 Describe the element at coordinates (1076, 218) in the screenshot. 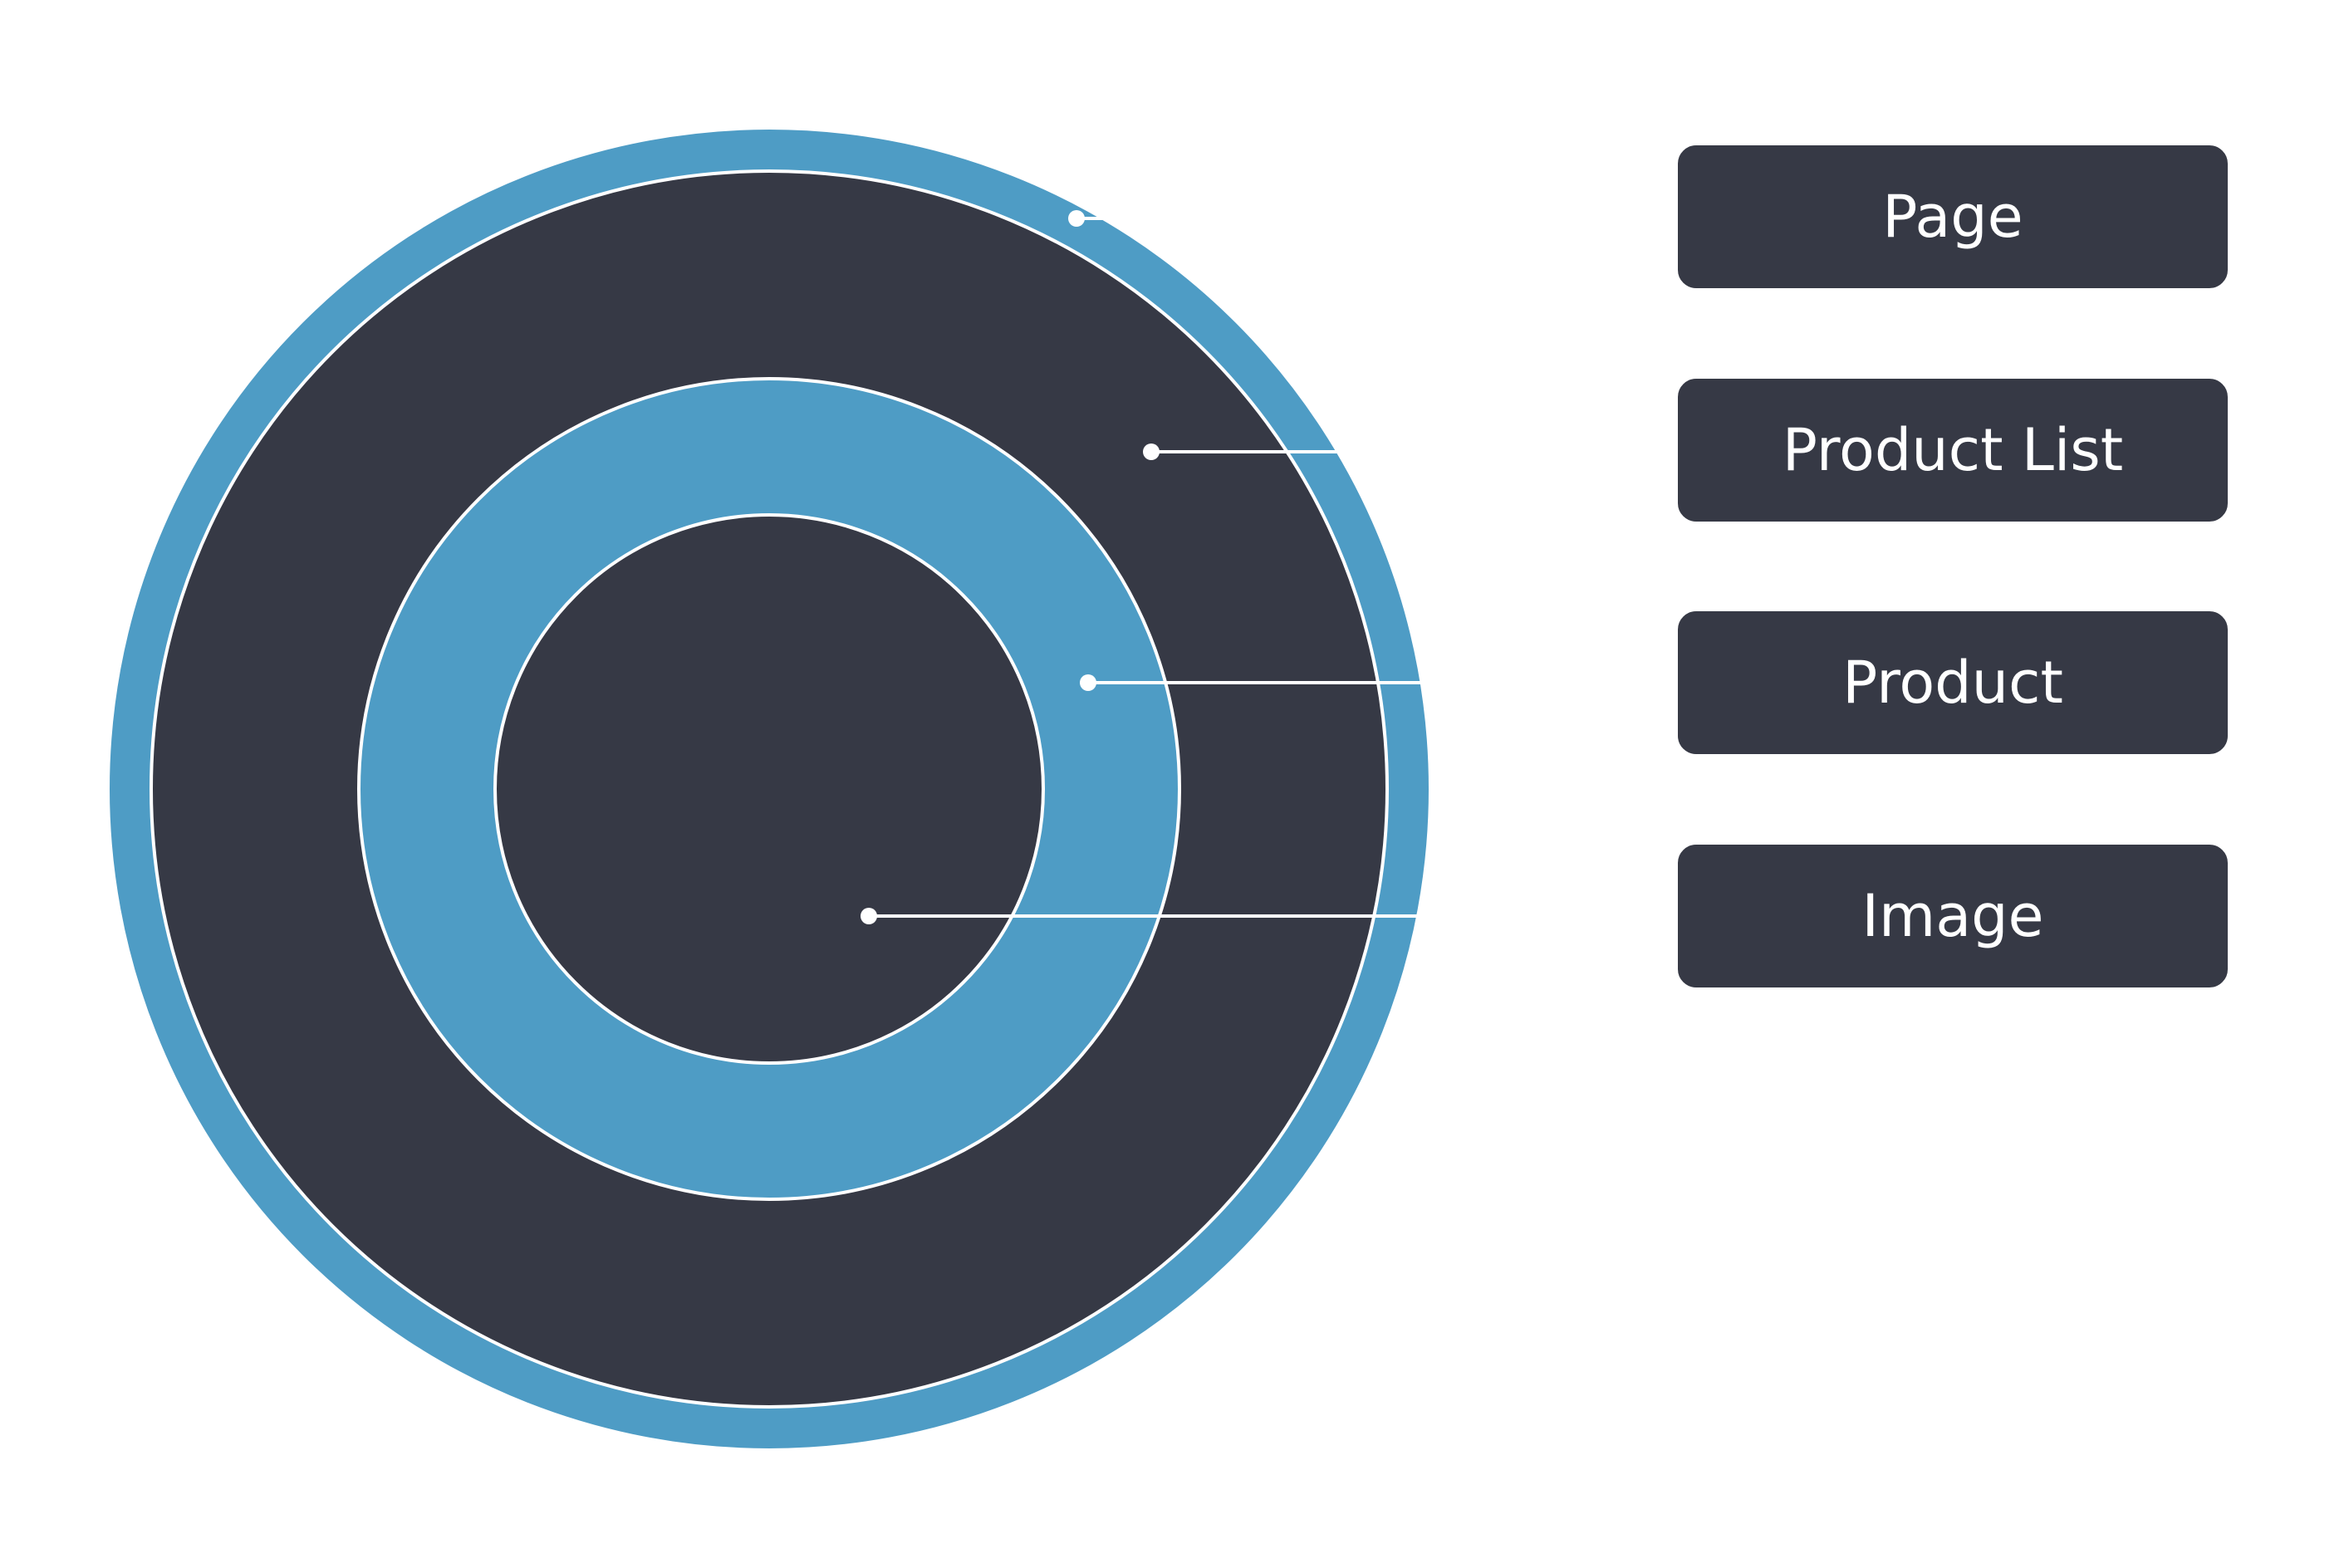

I see `leader-dot-page` at that location.